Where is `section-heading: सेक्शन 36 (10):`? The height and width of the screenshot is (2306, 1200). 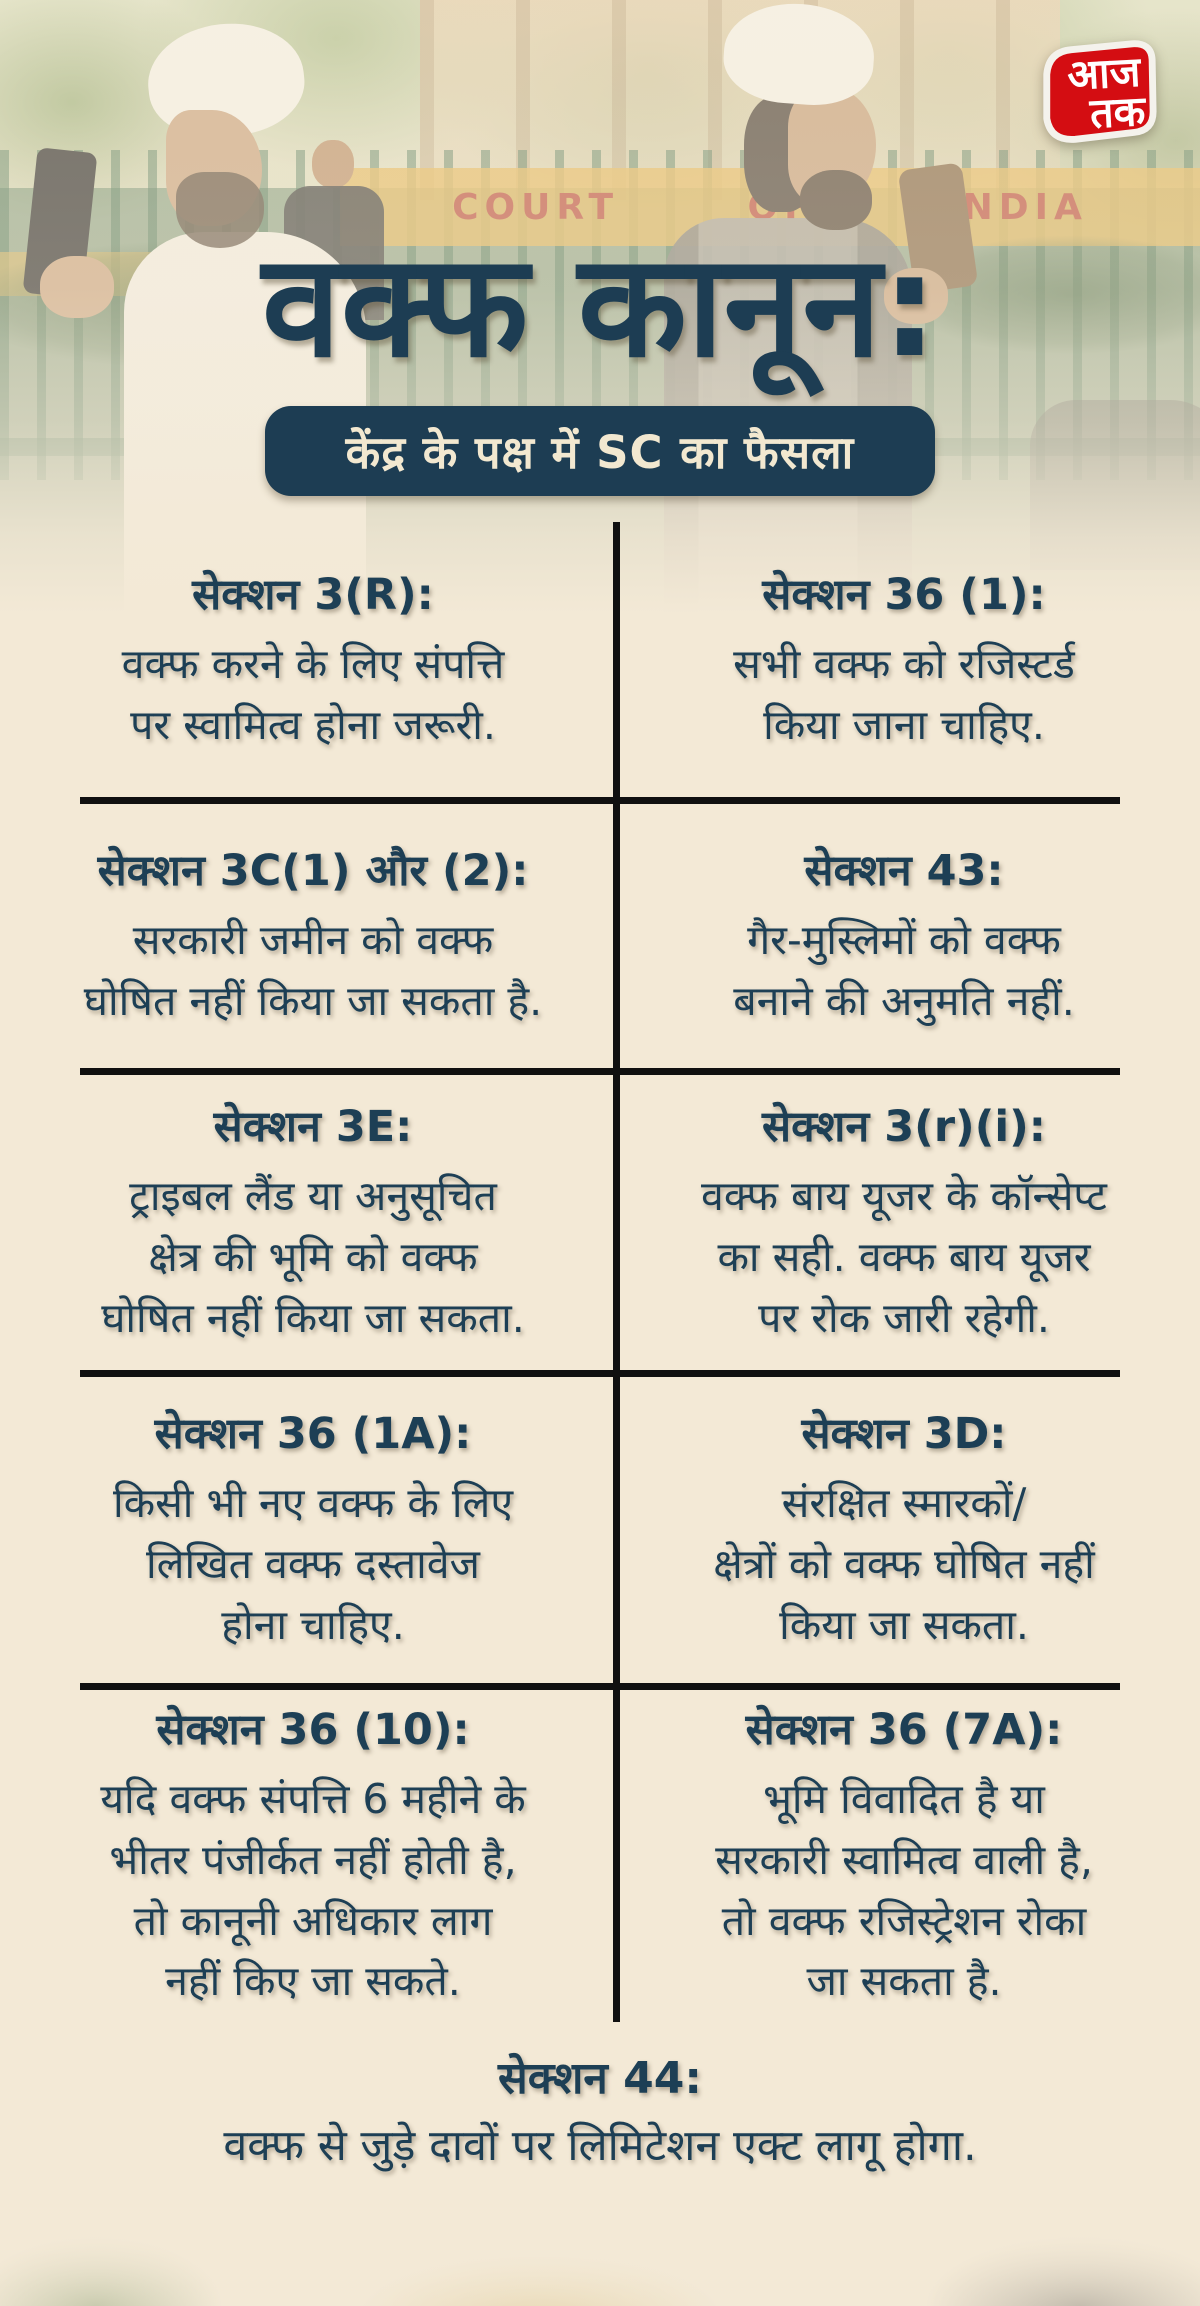
section-heading: सेक्शन 36 (10): is located at coordinates (313, 1730).